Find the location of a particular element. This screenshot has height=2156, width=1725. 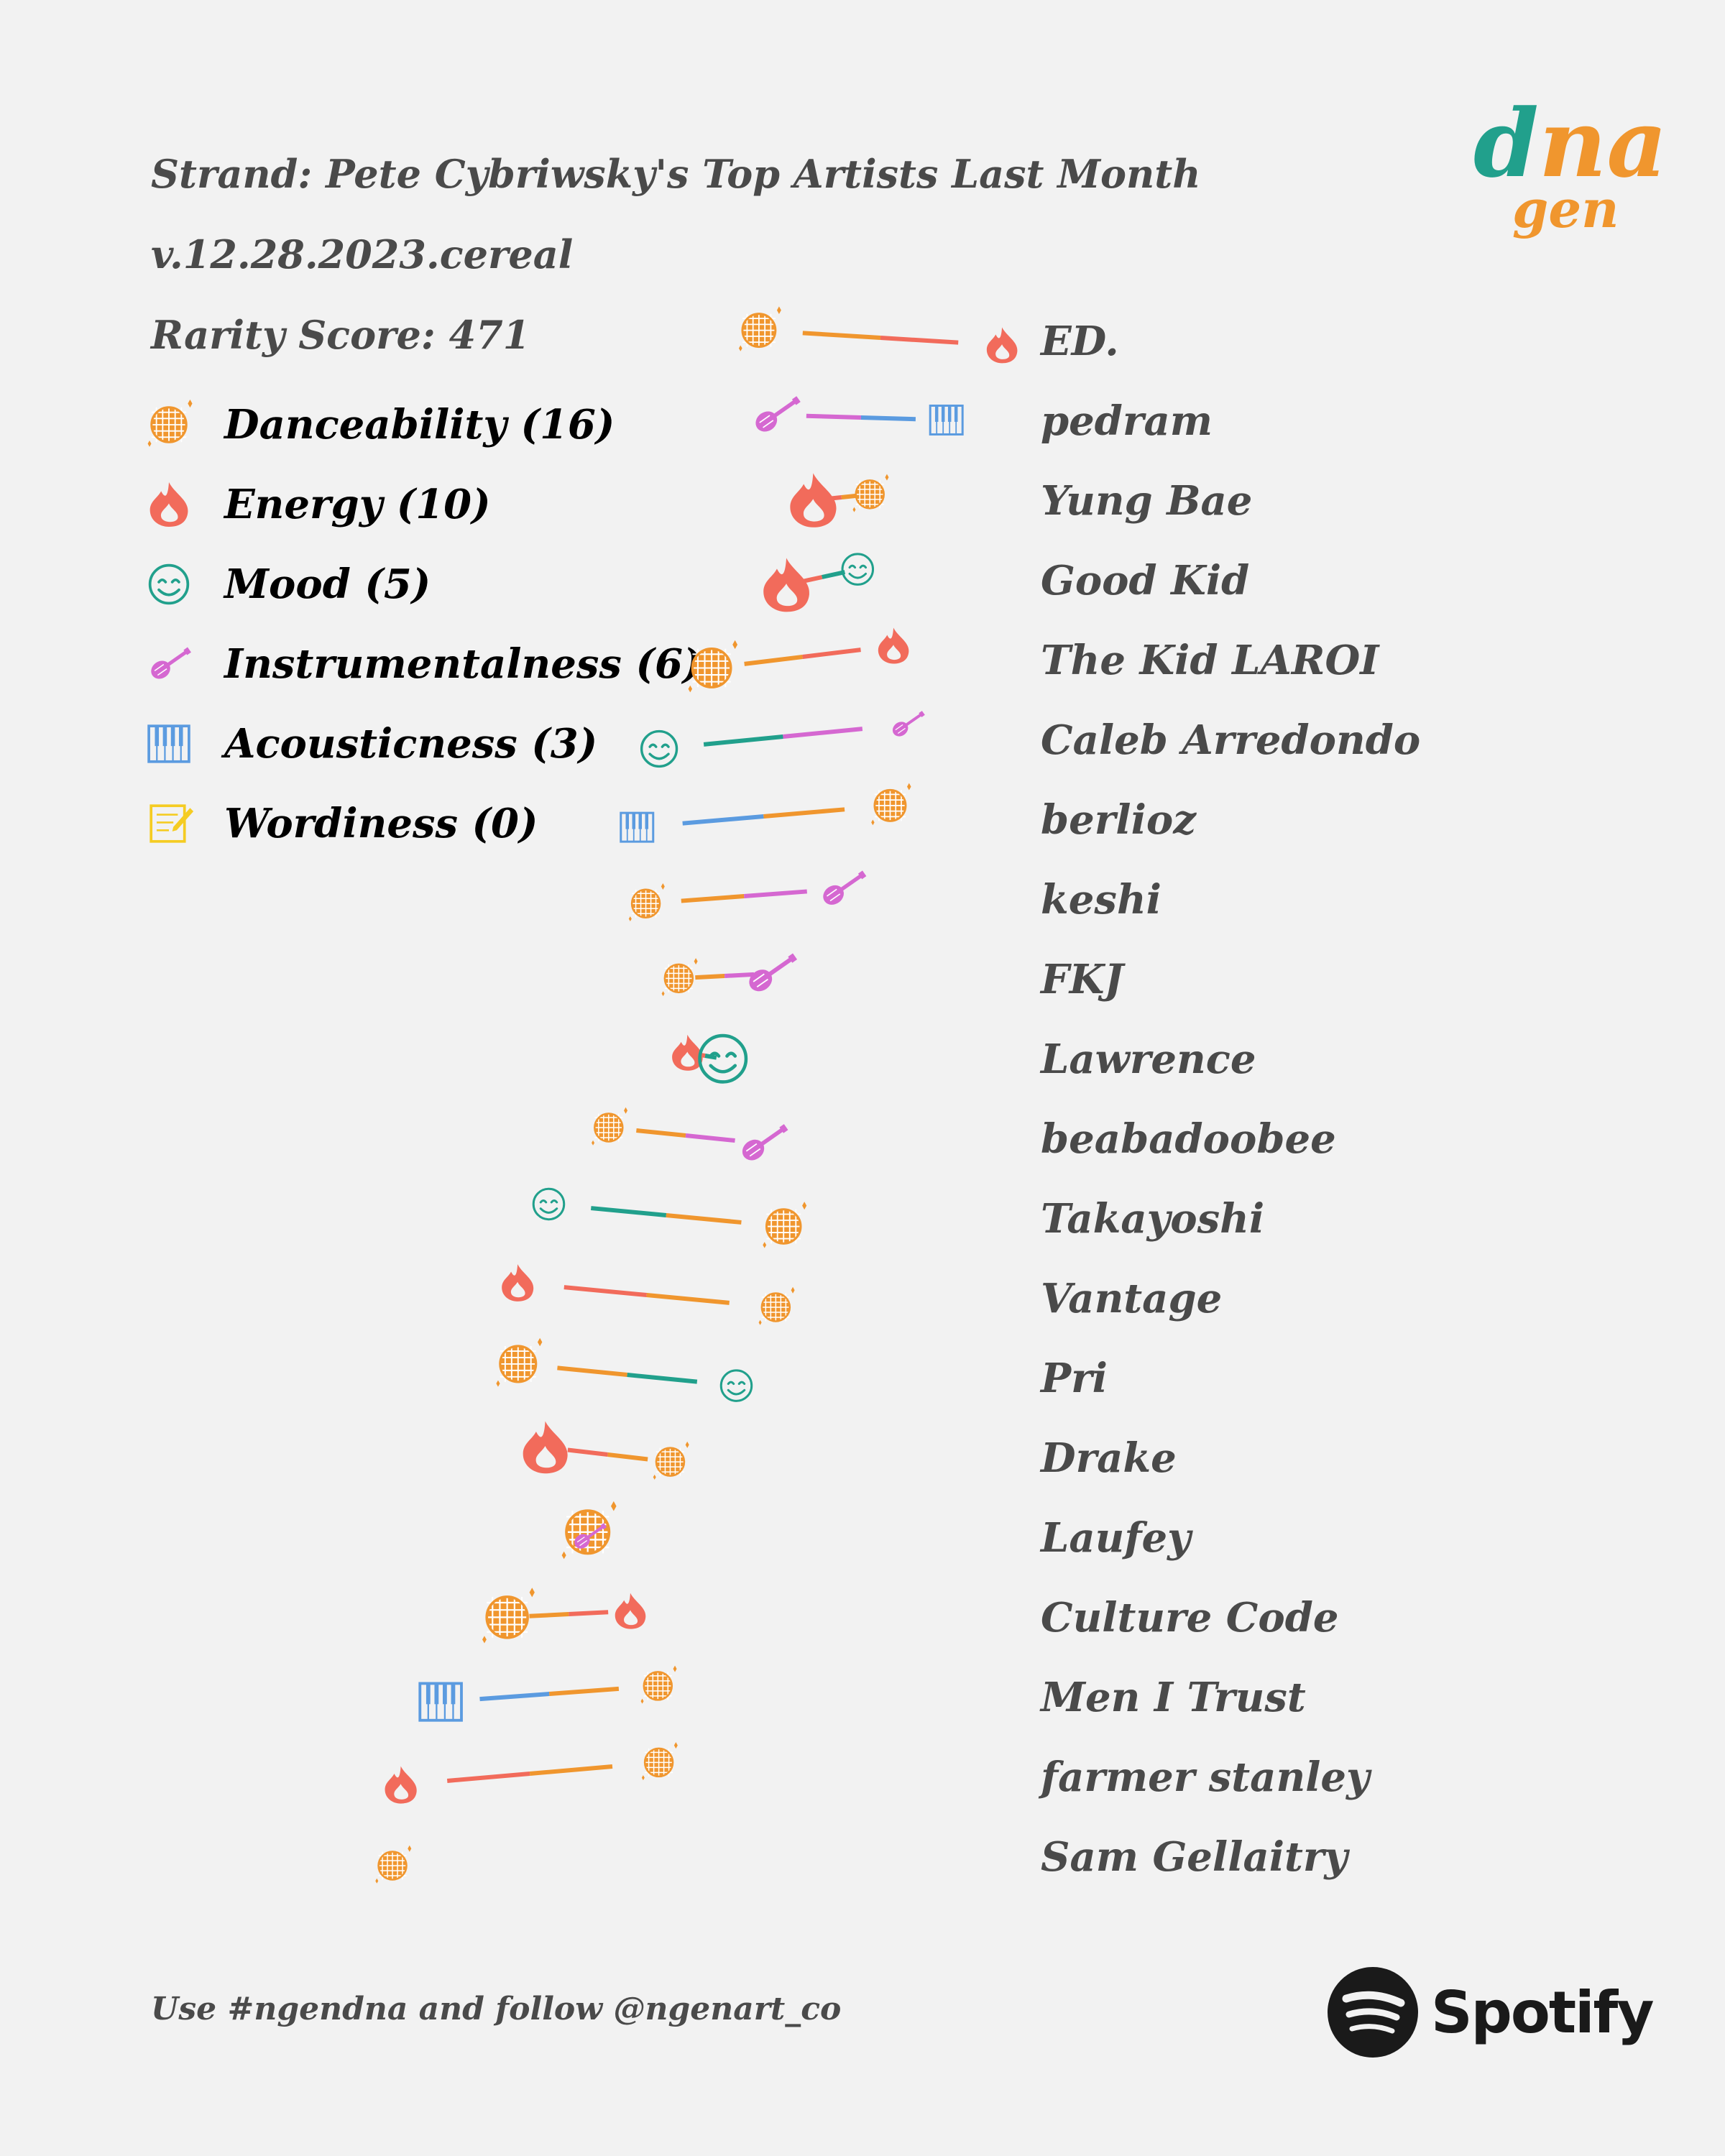

artist-name: Lawrence is located at coordinates (1148, 1059).